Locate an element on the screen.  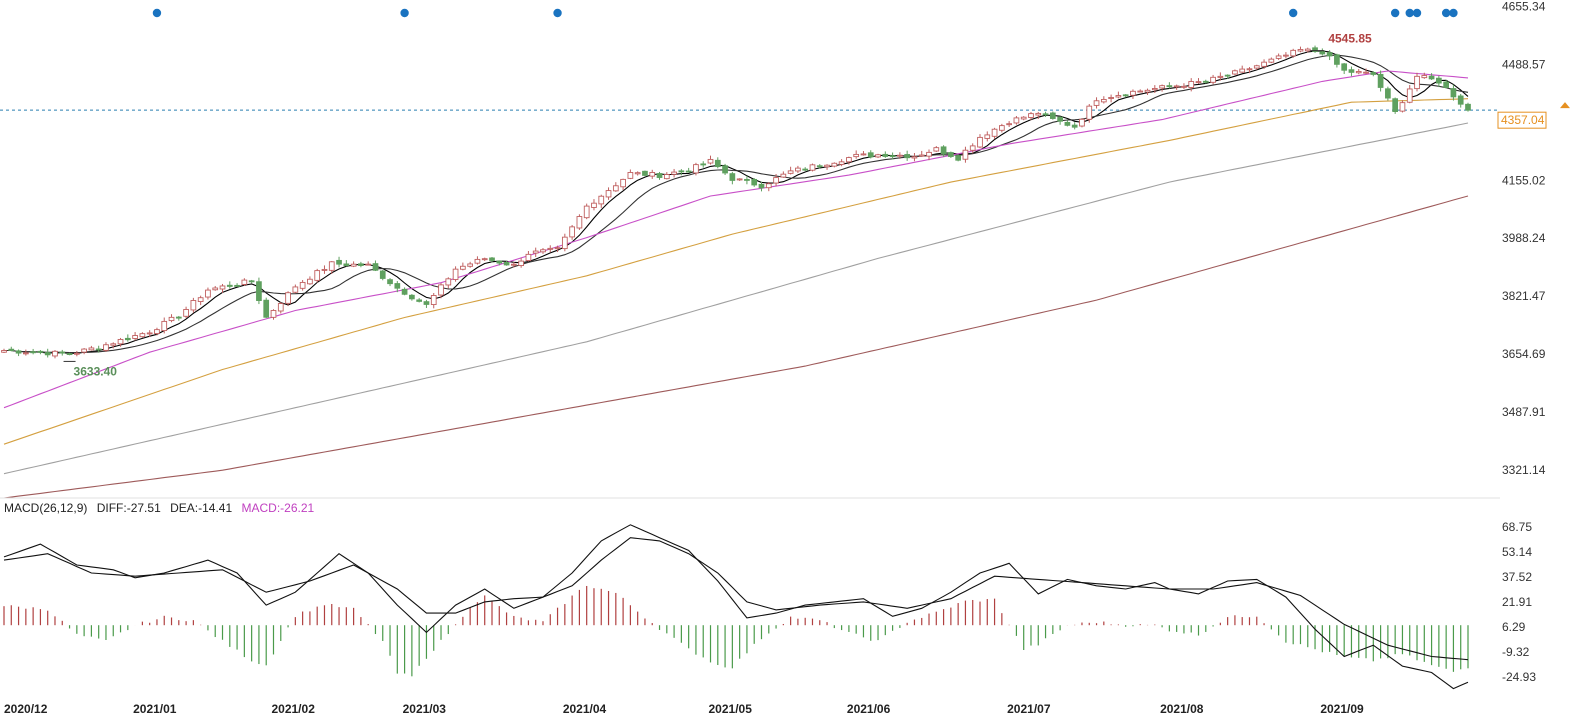
x-tick-label: 2021/03 is located at coordinates (425, 709).